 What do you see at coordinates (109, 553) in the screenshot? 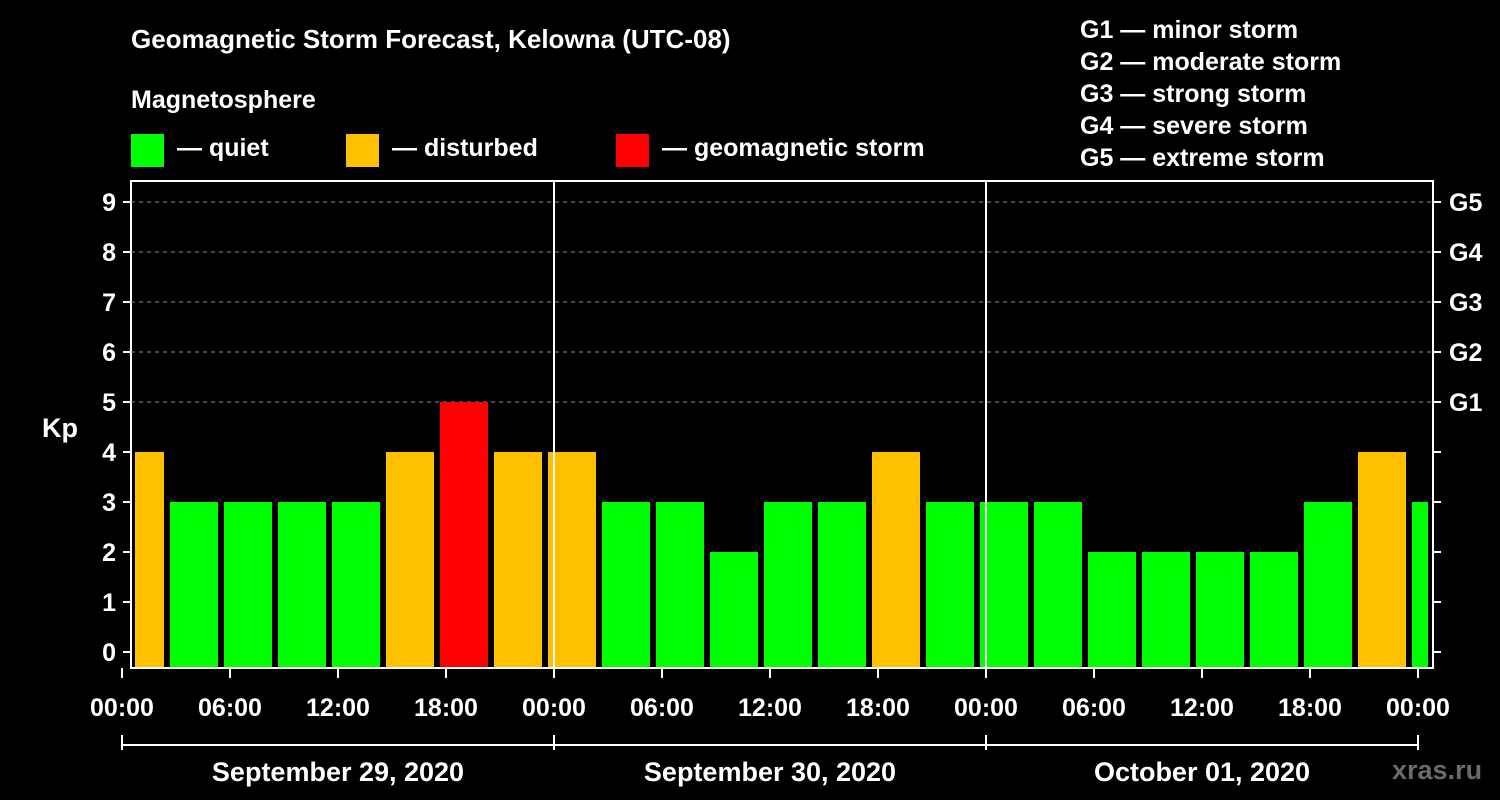
I see `y-tick-label: 2` at bounding box center [109, 553].